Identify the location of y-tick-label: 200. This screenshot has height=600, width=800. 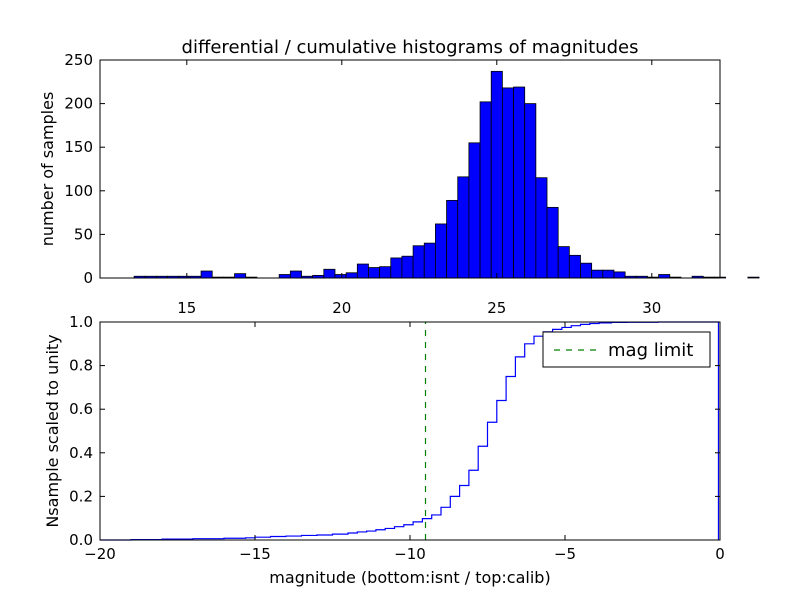
(78, 104).